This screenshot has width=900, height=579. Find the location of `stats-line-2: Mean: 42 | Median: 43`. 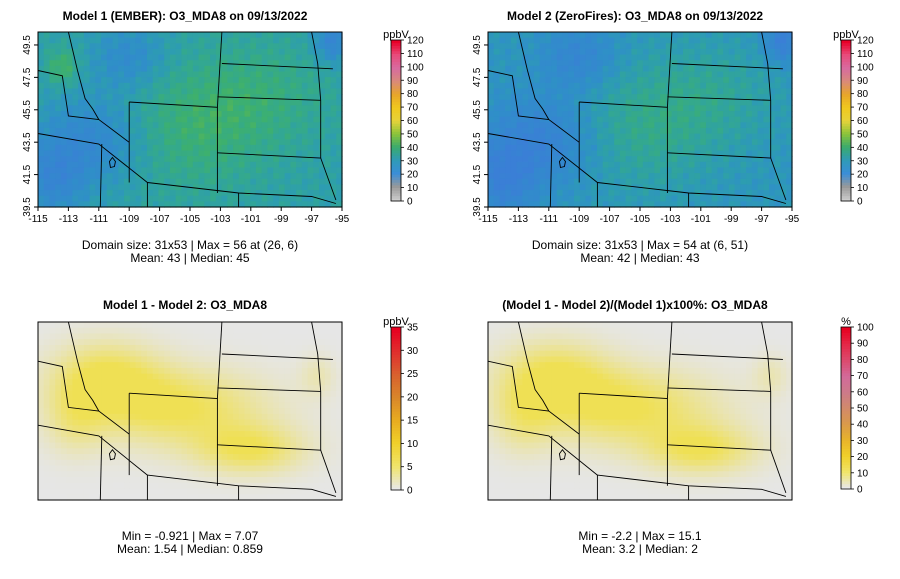

stats-line-2: Mean: 42 | Median: 43 is located at coordinates (640, 258).